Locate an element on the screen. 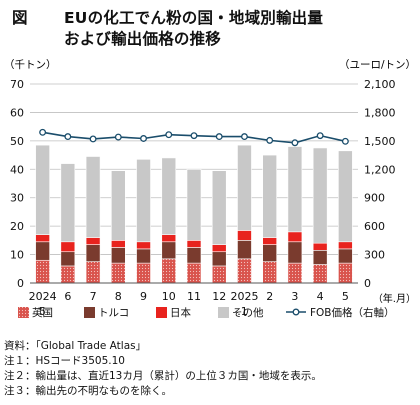 The height and width of the screenshot is (405, 420). x-tick-label: 5 is located at coordinates (345, 296).